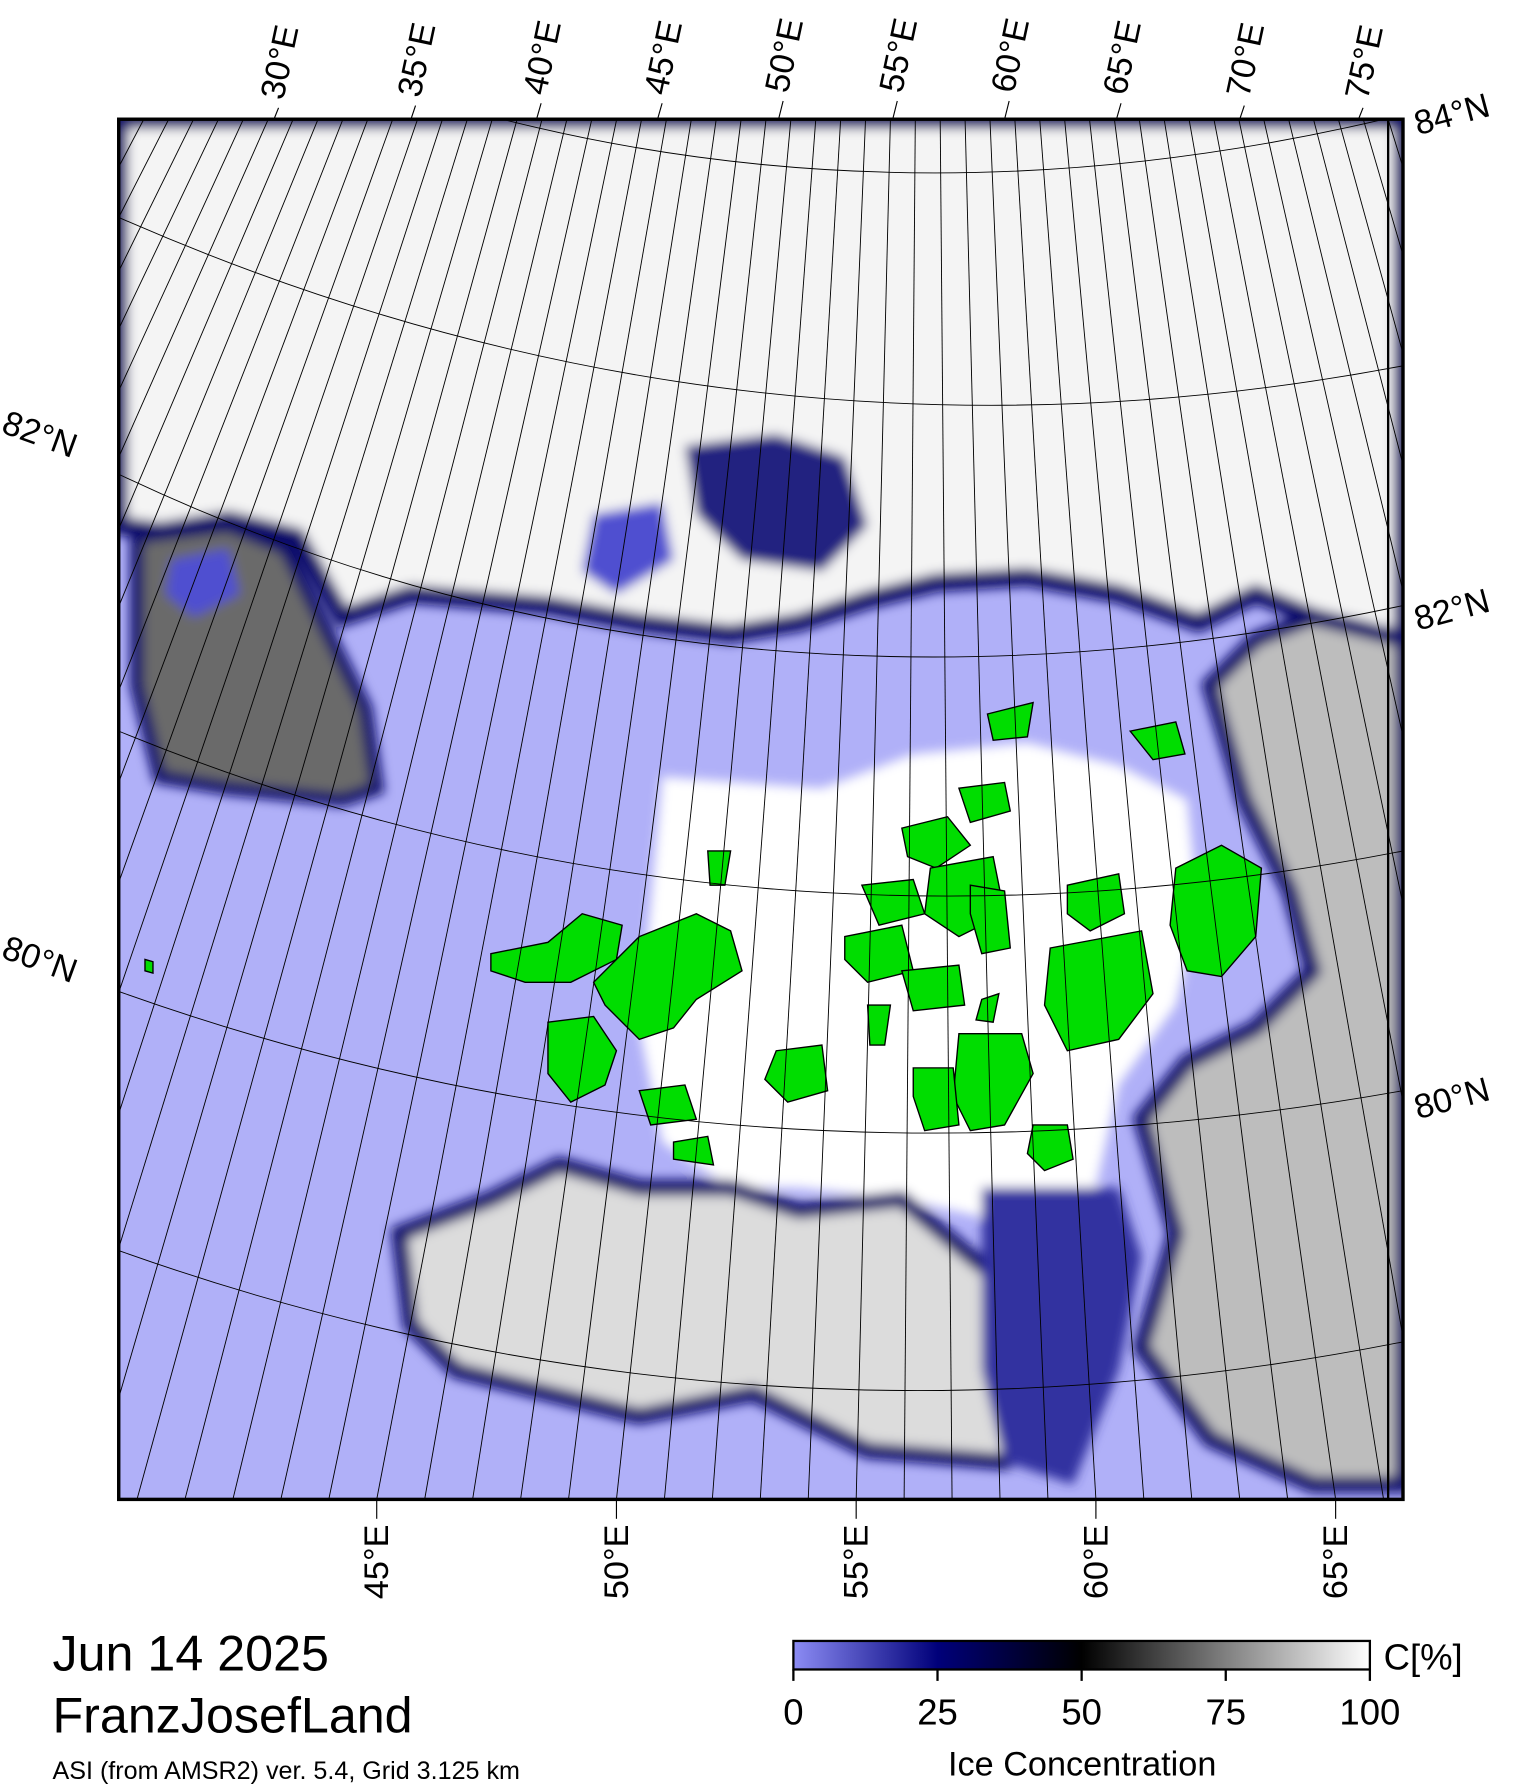 The image size is (1516, 1791). I want to click on graticule-label: 30°E, so click(280, 62).